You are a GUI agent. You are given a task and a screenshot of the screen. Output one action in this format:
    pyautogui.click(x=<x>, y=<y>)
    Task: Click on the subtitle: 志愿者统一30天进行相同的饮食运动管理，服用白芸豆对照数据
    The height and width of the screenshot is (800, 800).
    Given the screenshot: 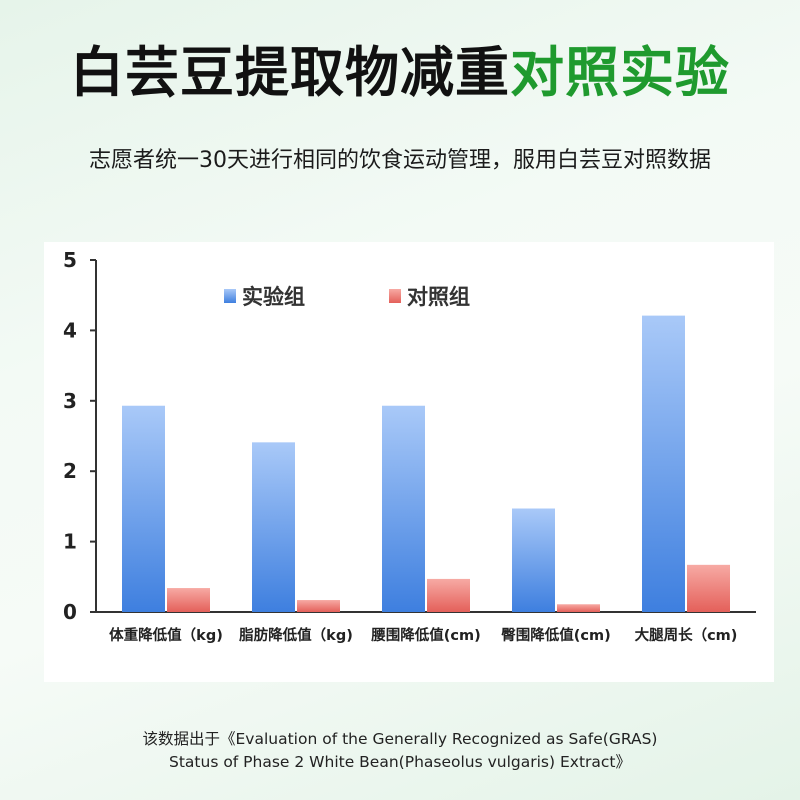 What is the action you would take?
    pyautogui.click(x=400, y=160)
    